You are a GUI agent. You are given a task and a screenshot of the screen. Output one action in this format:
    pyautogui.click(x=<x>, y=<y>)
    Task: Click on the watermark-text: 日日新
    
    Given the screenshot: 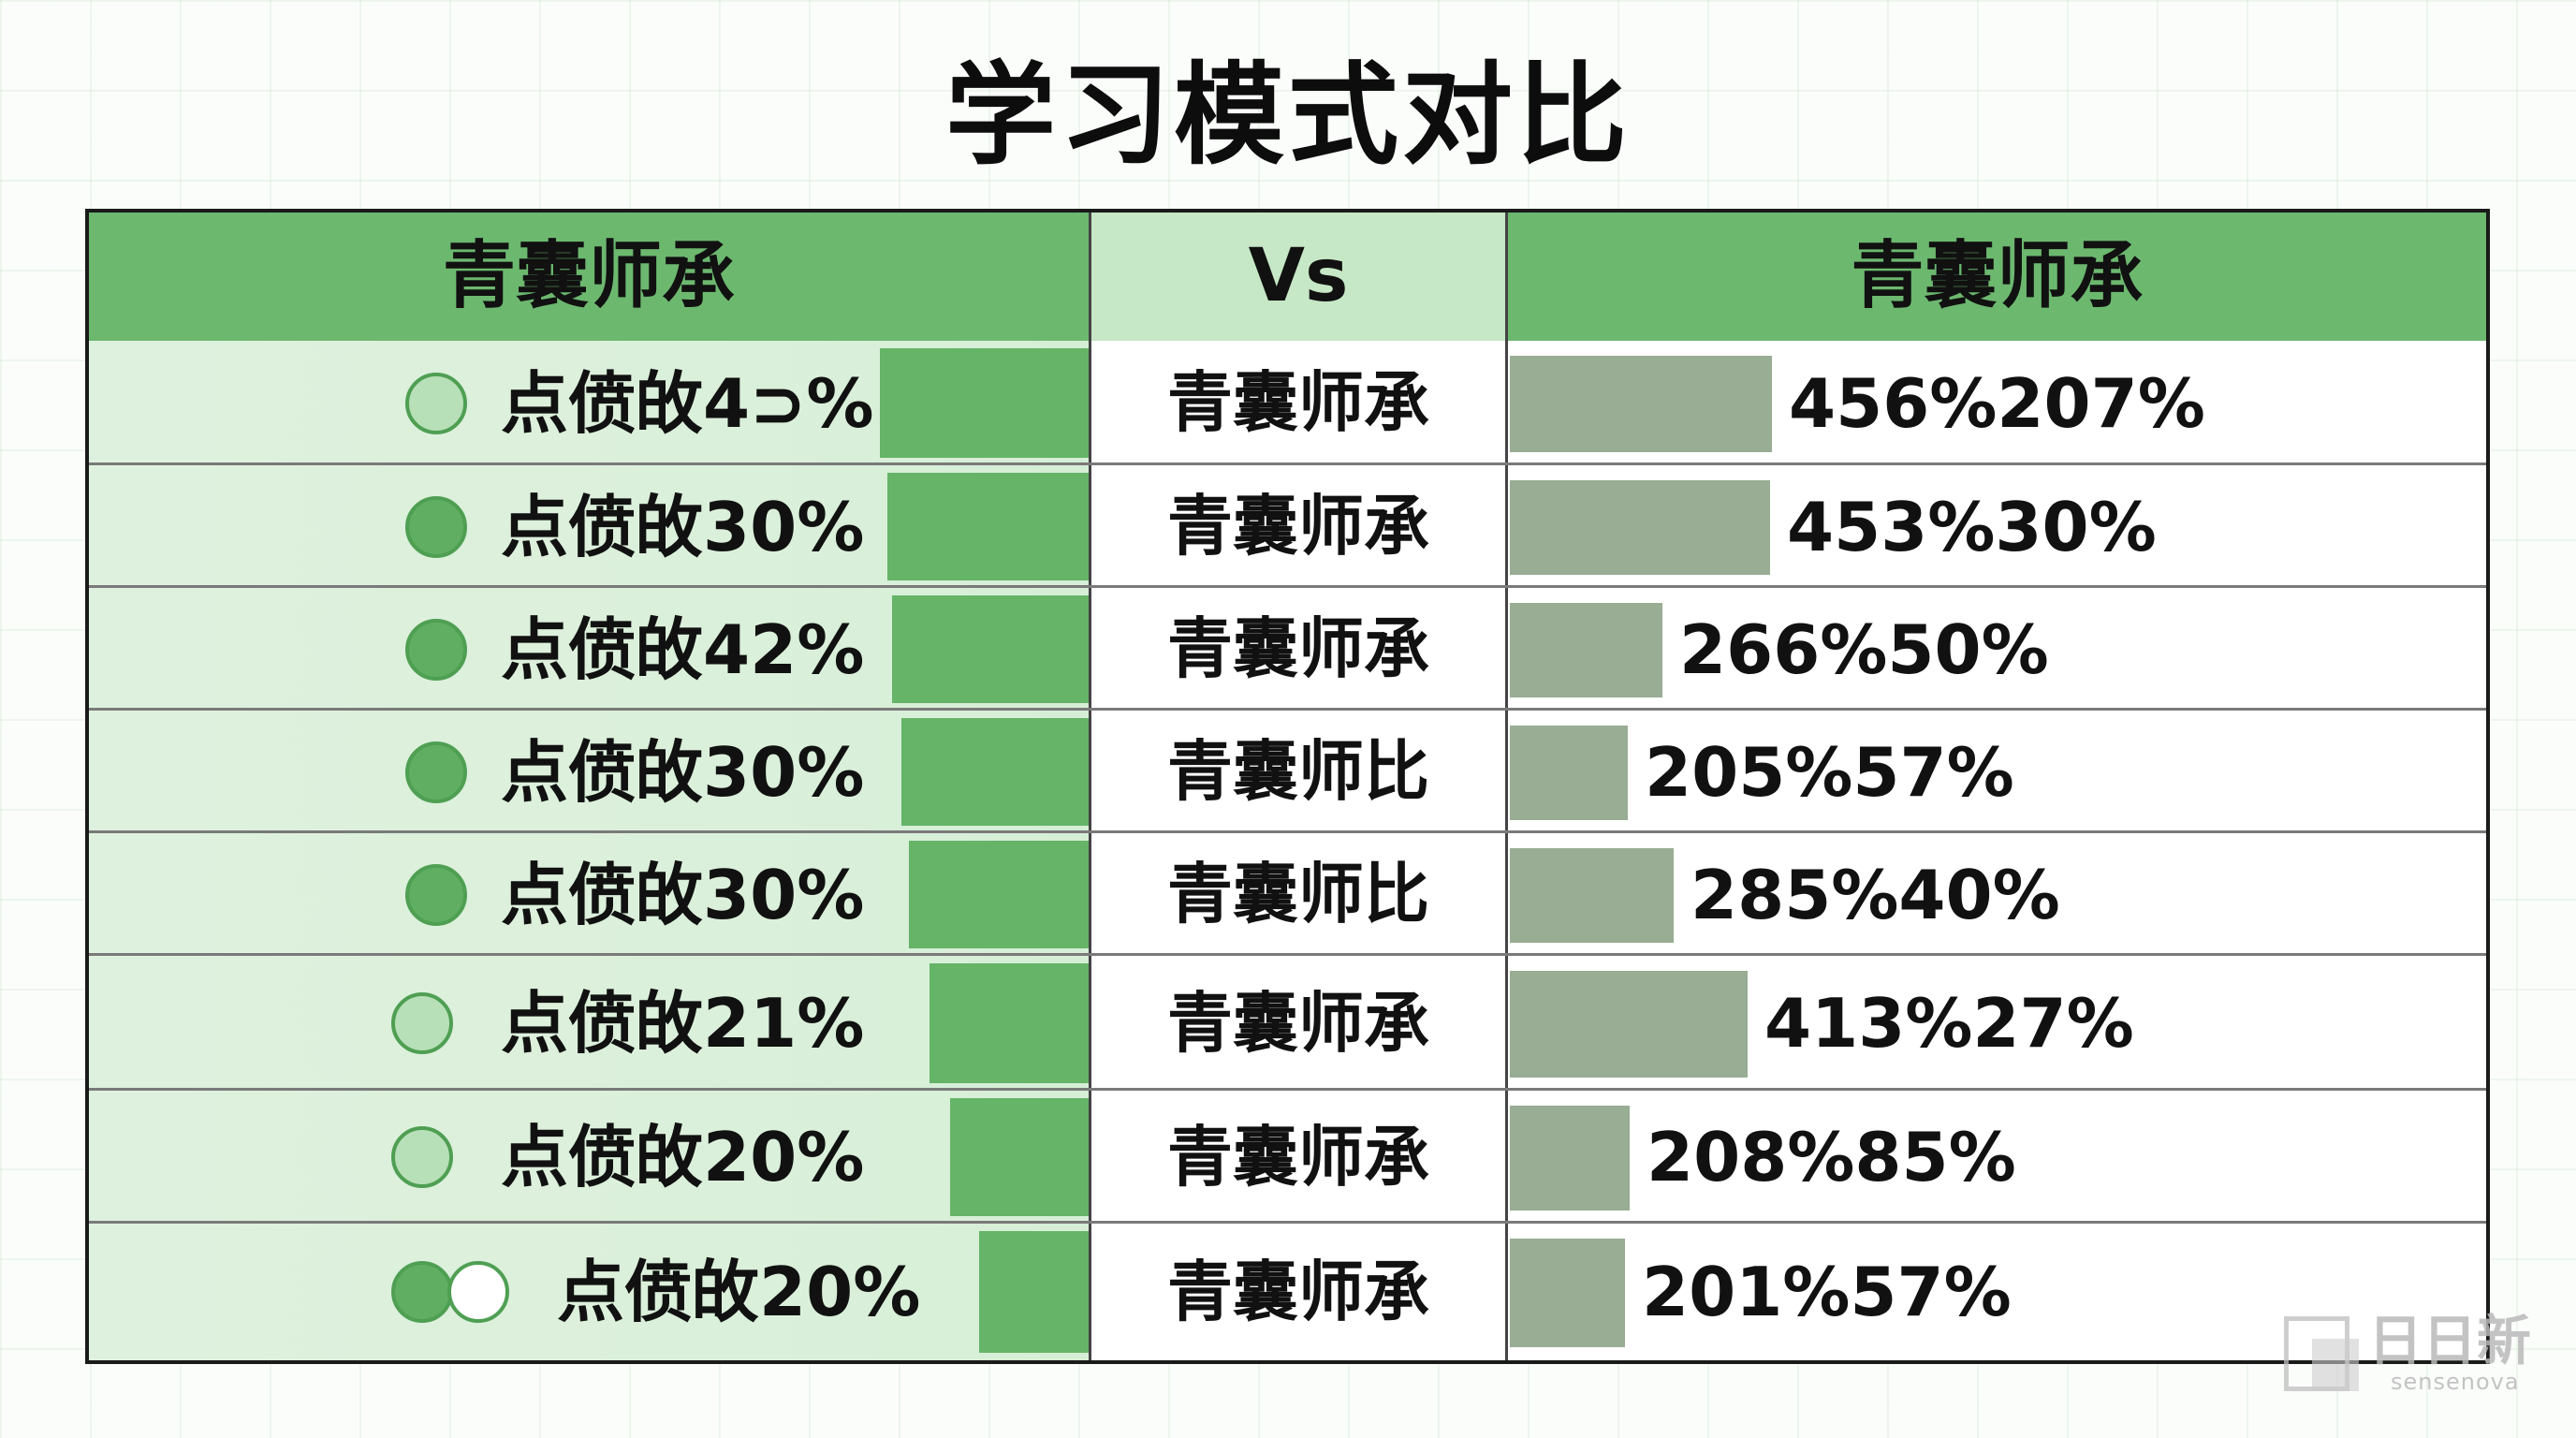 What is the action you would take?
    pyautogui.click(x=2450, y=1340)
    